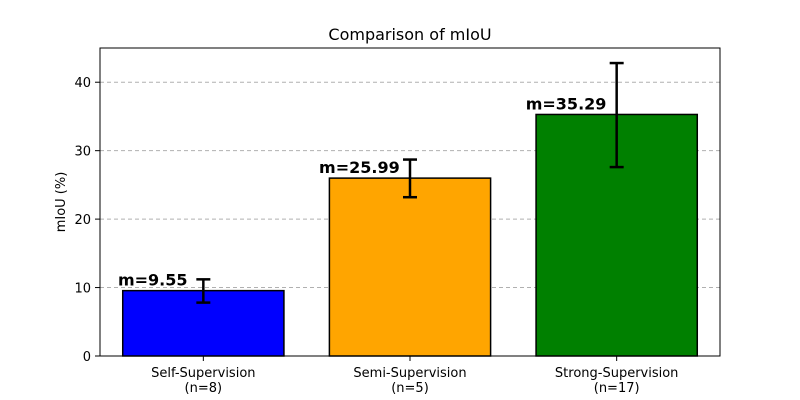 This screenshot has height=400, width=800. Describe the element at coordinates (82, 289) in the screenshot. I see `y-tick-label: 10` at that location.